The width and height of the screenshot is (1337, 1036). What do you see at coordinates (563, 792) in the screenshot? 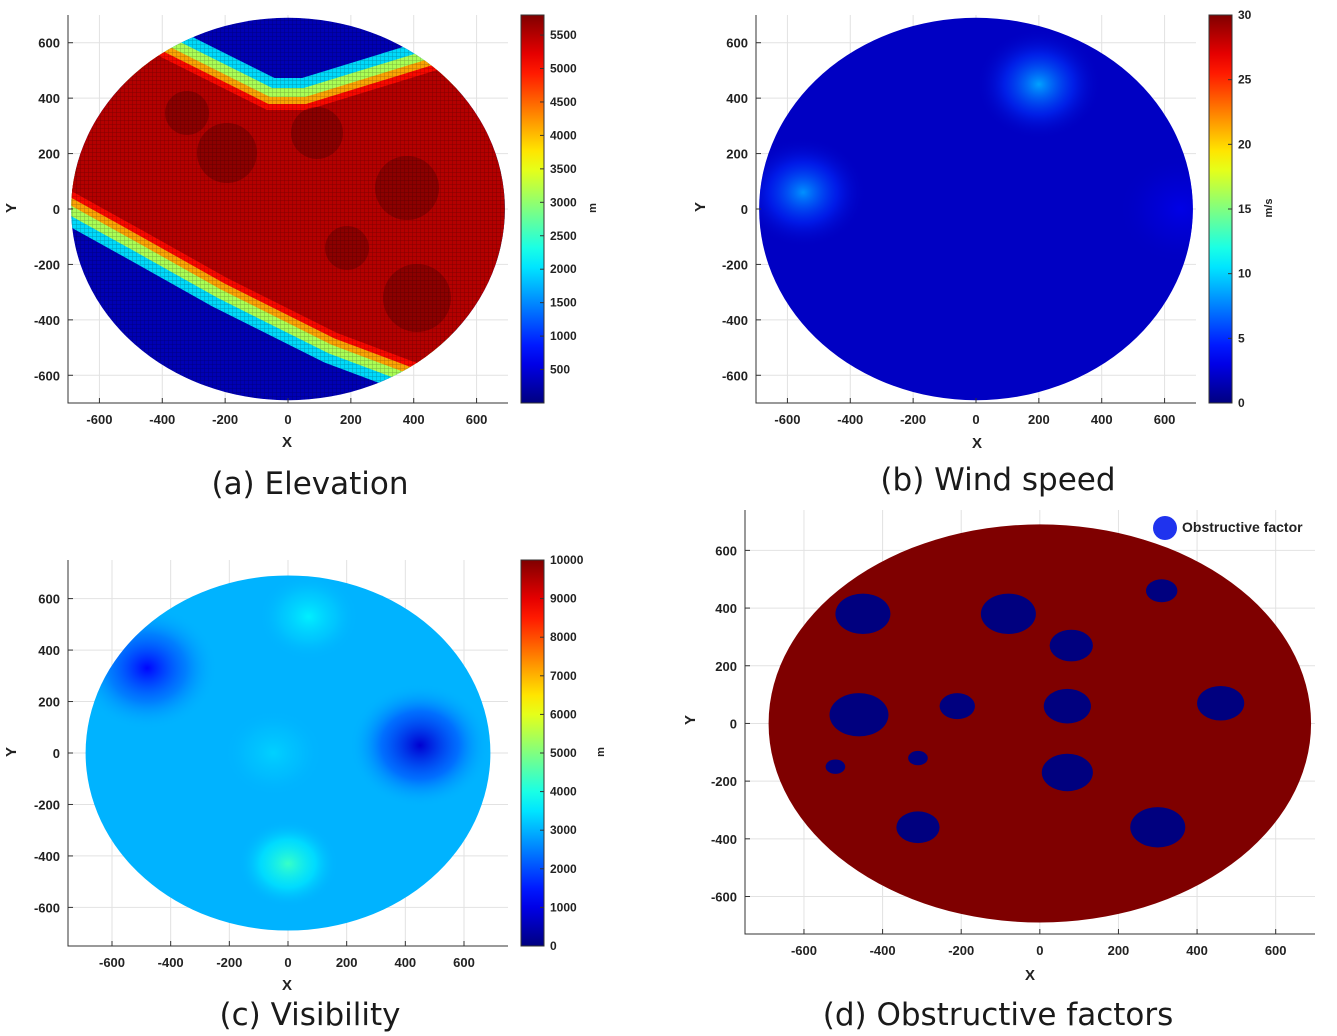
I see `colorbar-tick-label: 4000` at bounding box center [563, 792].